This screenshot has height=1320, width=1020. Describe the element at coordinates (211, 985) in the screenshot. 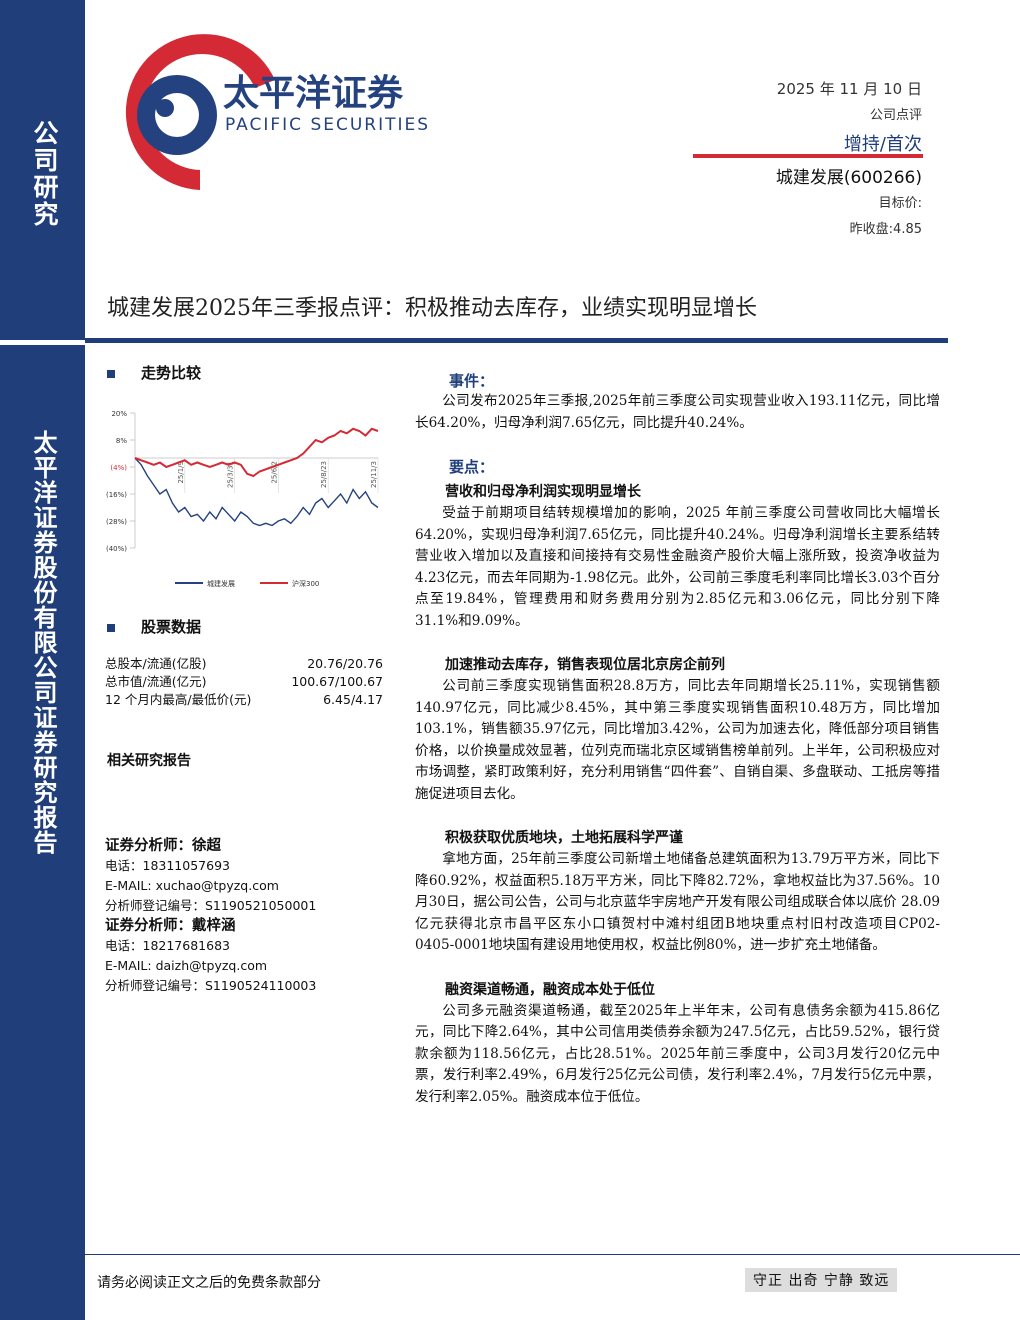

I see `analyst-reg: 分析师登记编号：S1190524110003` at that location.